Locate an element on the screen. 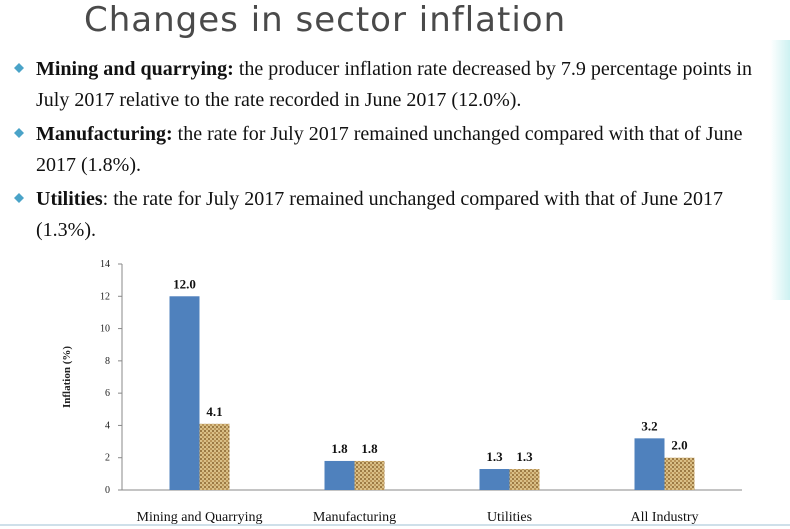 The width and height of the screenshot is (790, 529). y-tick-label: 2 is located at coordinates (107, 458).